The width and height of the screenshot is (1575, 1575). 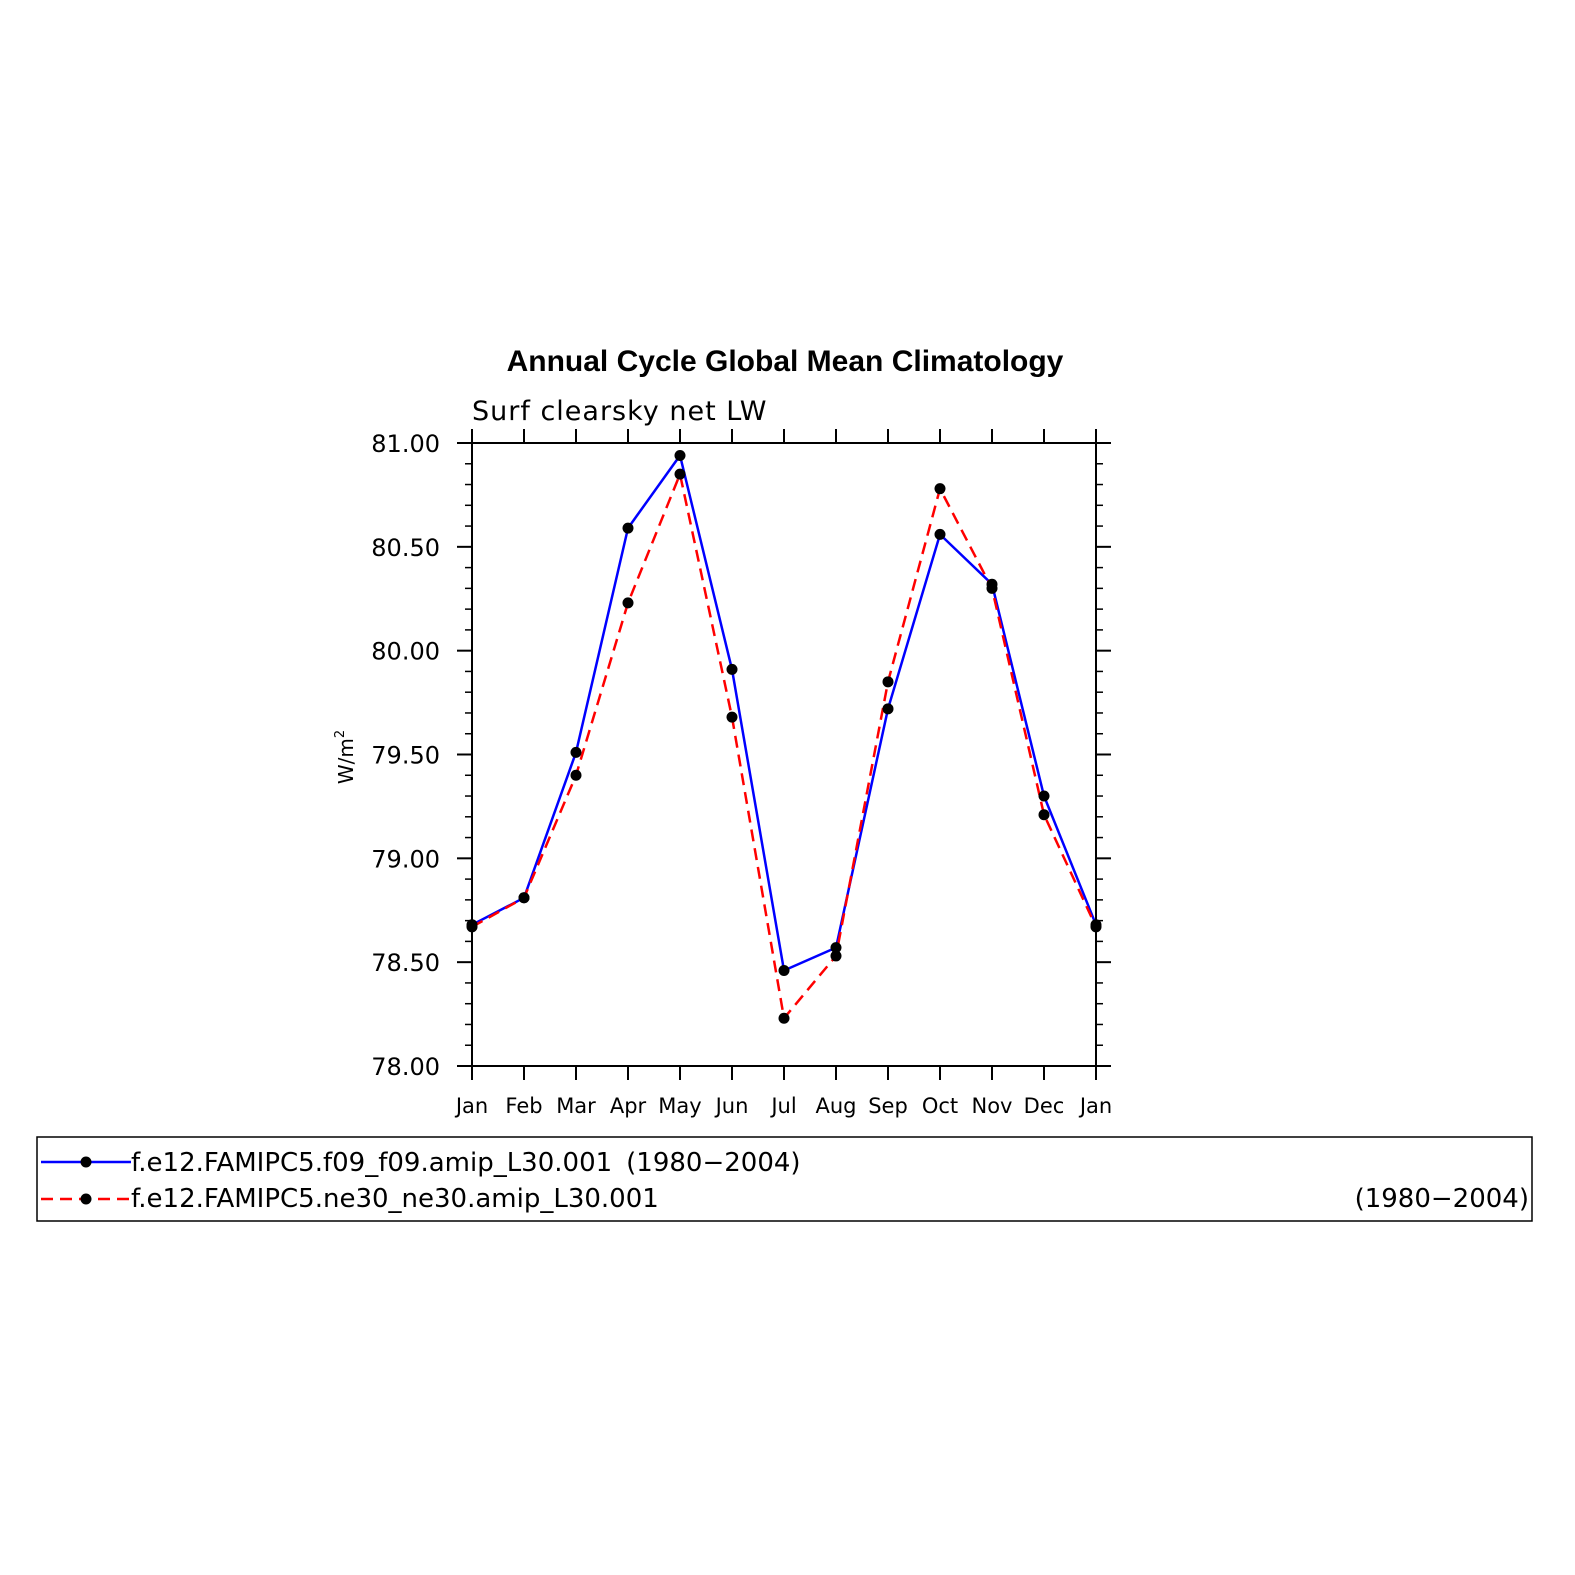 What do you see at coordinates (1044, 1106) in the screenshot?
I see `x-tick-label: Dec` at bounding box center [1044, 1106].